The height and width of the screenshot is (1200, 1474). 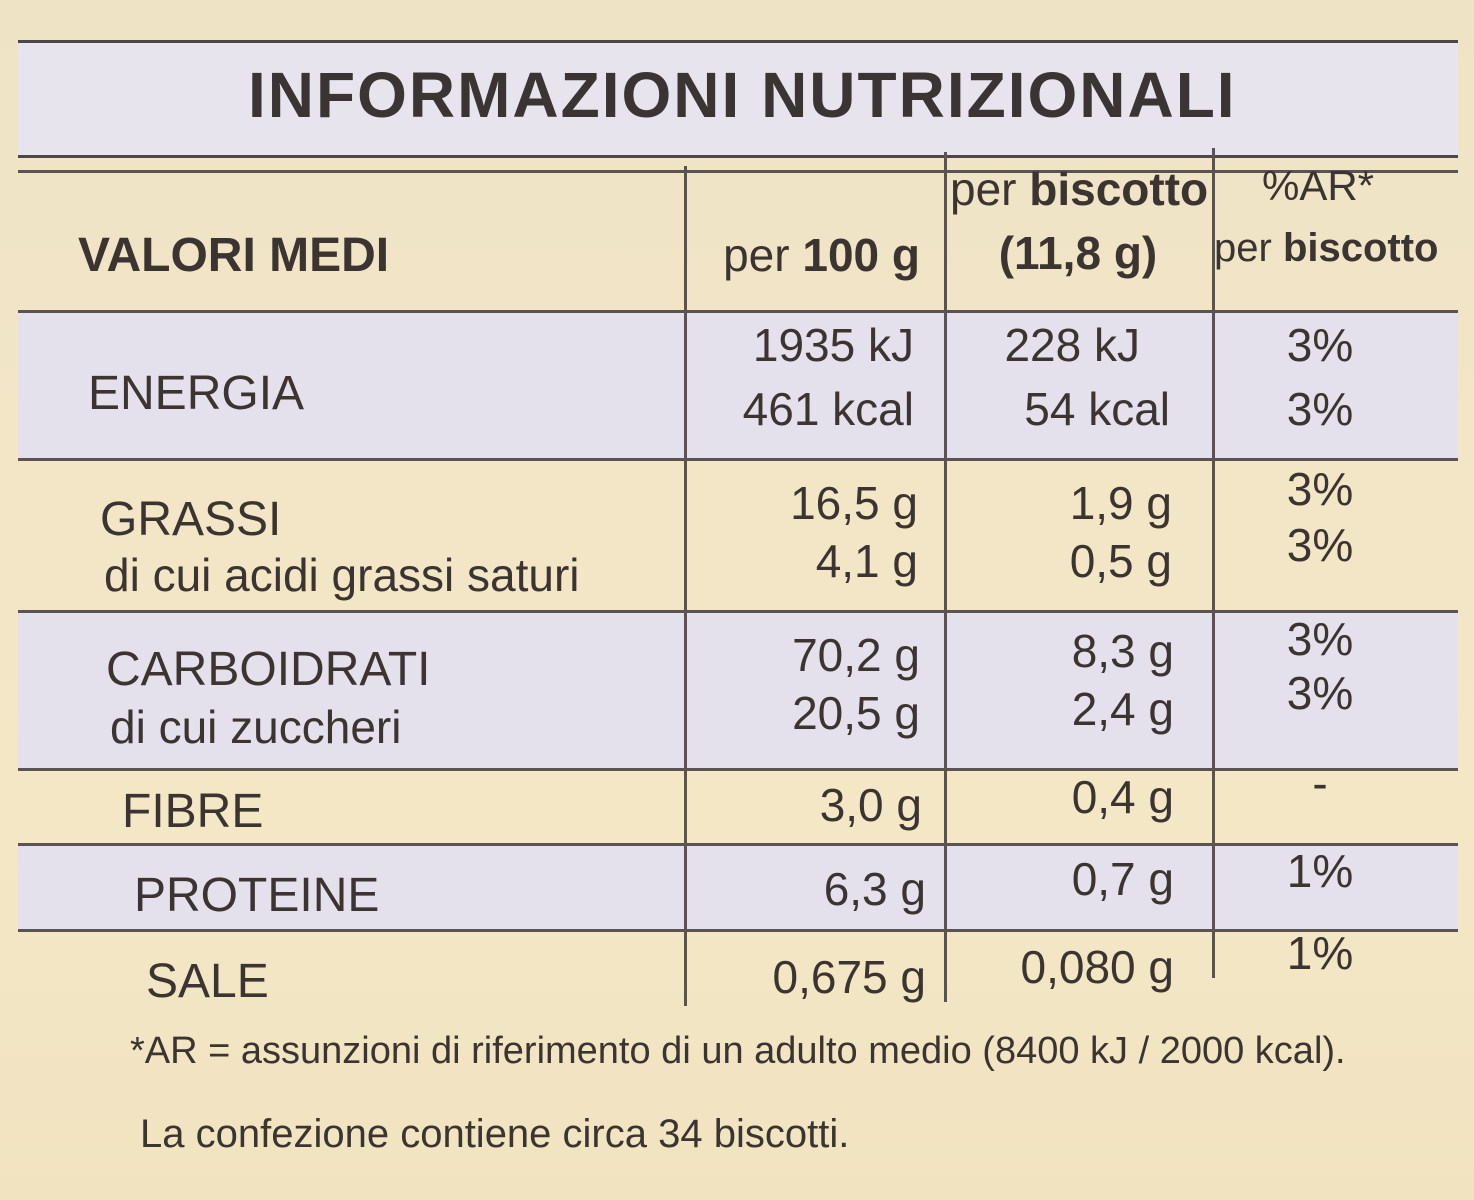 What do you see at coordinates (874, 889) in the screenshot?
I see `value-per-100g: 6,3 g` at bounding box center [874, 889].